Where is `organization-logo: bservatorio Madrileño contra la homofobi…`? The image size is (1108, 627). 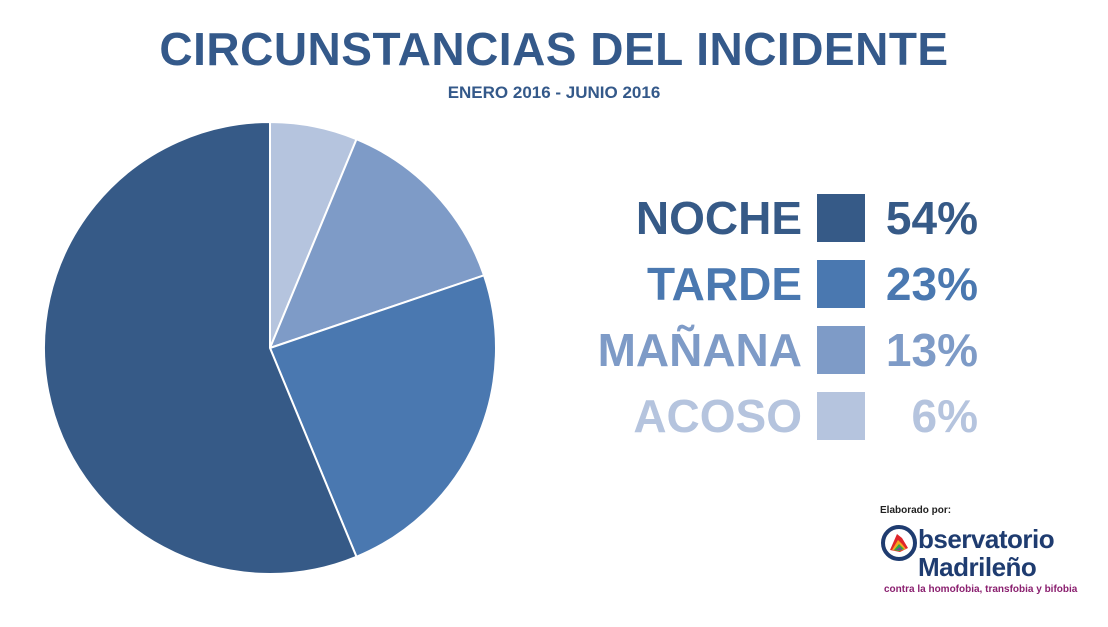 organization-logo: bservatorio Madrileño contra la homofobi… is located at coordinates (978, 562).